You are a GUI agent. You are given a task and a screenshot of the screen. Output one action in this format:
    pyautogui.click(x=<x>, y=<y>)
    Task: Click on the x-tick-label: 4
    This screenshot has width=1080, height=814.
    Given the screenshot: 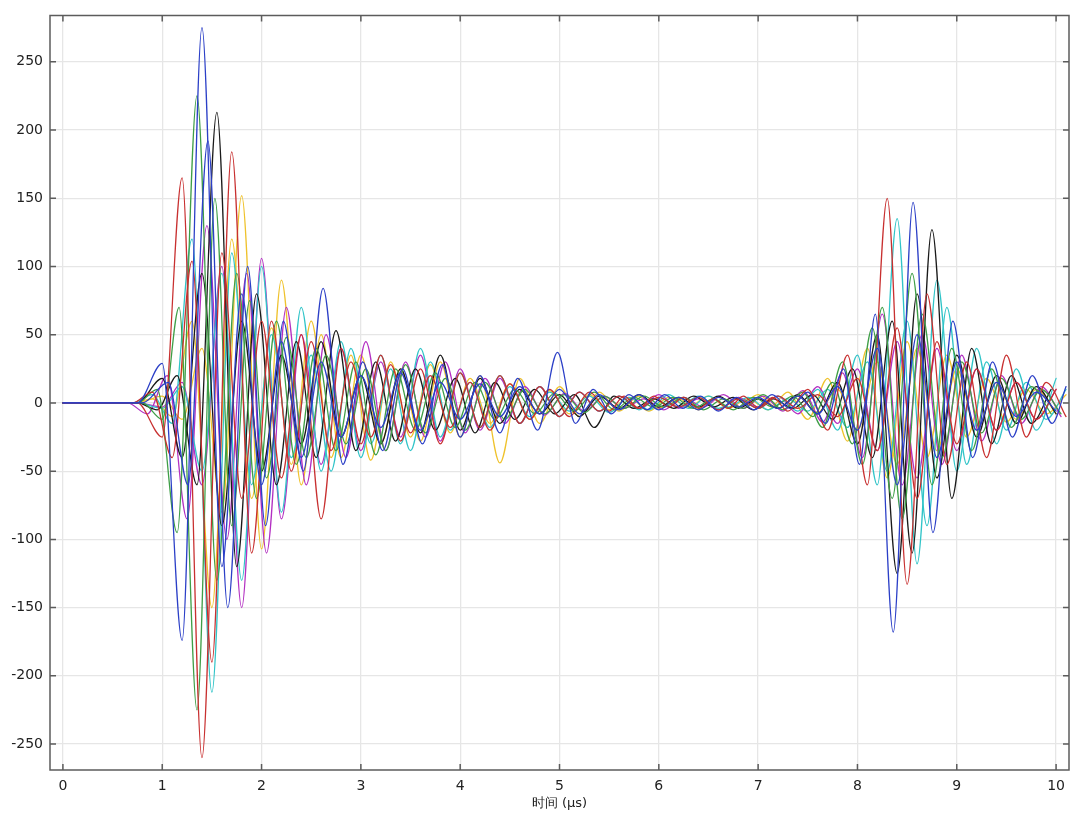 What is the action you would take?
    pyautogui.click(x=460, y=785)
    